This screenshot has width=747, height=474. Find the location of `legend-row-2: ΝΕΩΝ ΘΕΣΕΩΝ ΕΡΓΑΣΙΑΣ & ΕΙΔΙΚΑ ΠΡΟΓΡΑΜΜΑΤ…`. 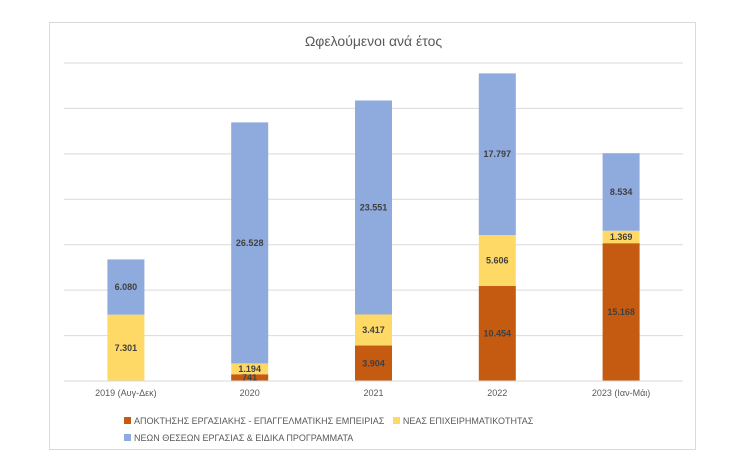

legend-row-2: ΝΕΩΝ ΘΕΣΕΩΝ ΕΡΓΑΣΙΑΣ & ΕΙΔΙΚΑ ΠΡΟΓΡΑΜΜΑΤ… is located at coordinates (241, 438).